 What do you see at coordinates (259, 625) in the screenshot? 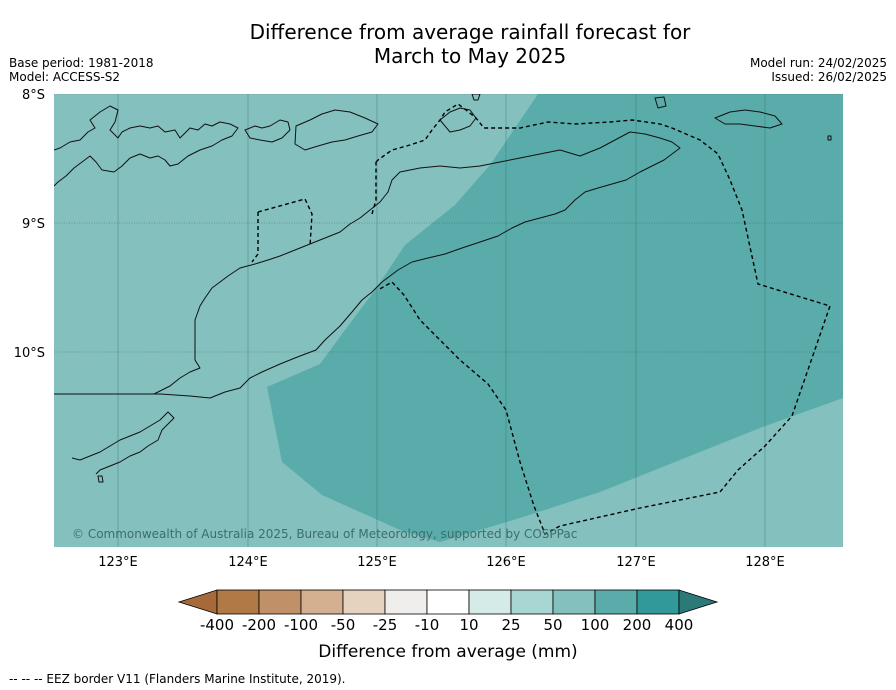
I see `colorbar-tick-label: -200` at bounding box center [259, 625].